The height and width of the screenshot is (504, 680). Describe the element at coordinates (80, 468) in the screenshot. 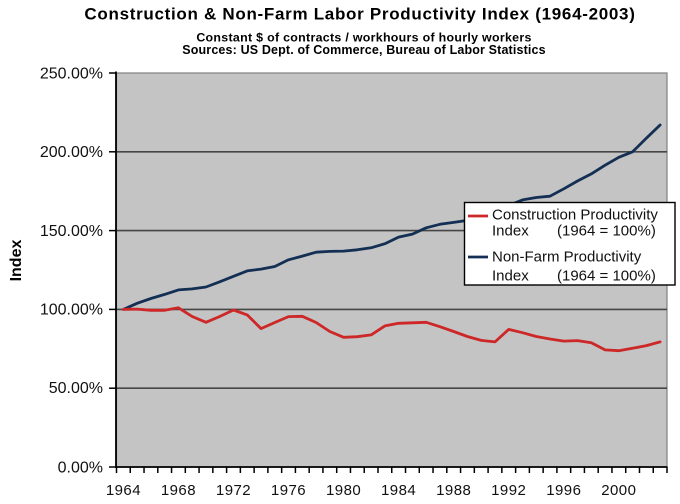

I see `svg-text: 0.00%` at that location.